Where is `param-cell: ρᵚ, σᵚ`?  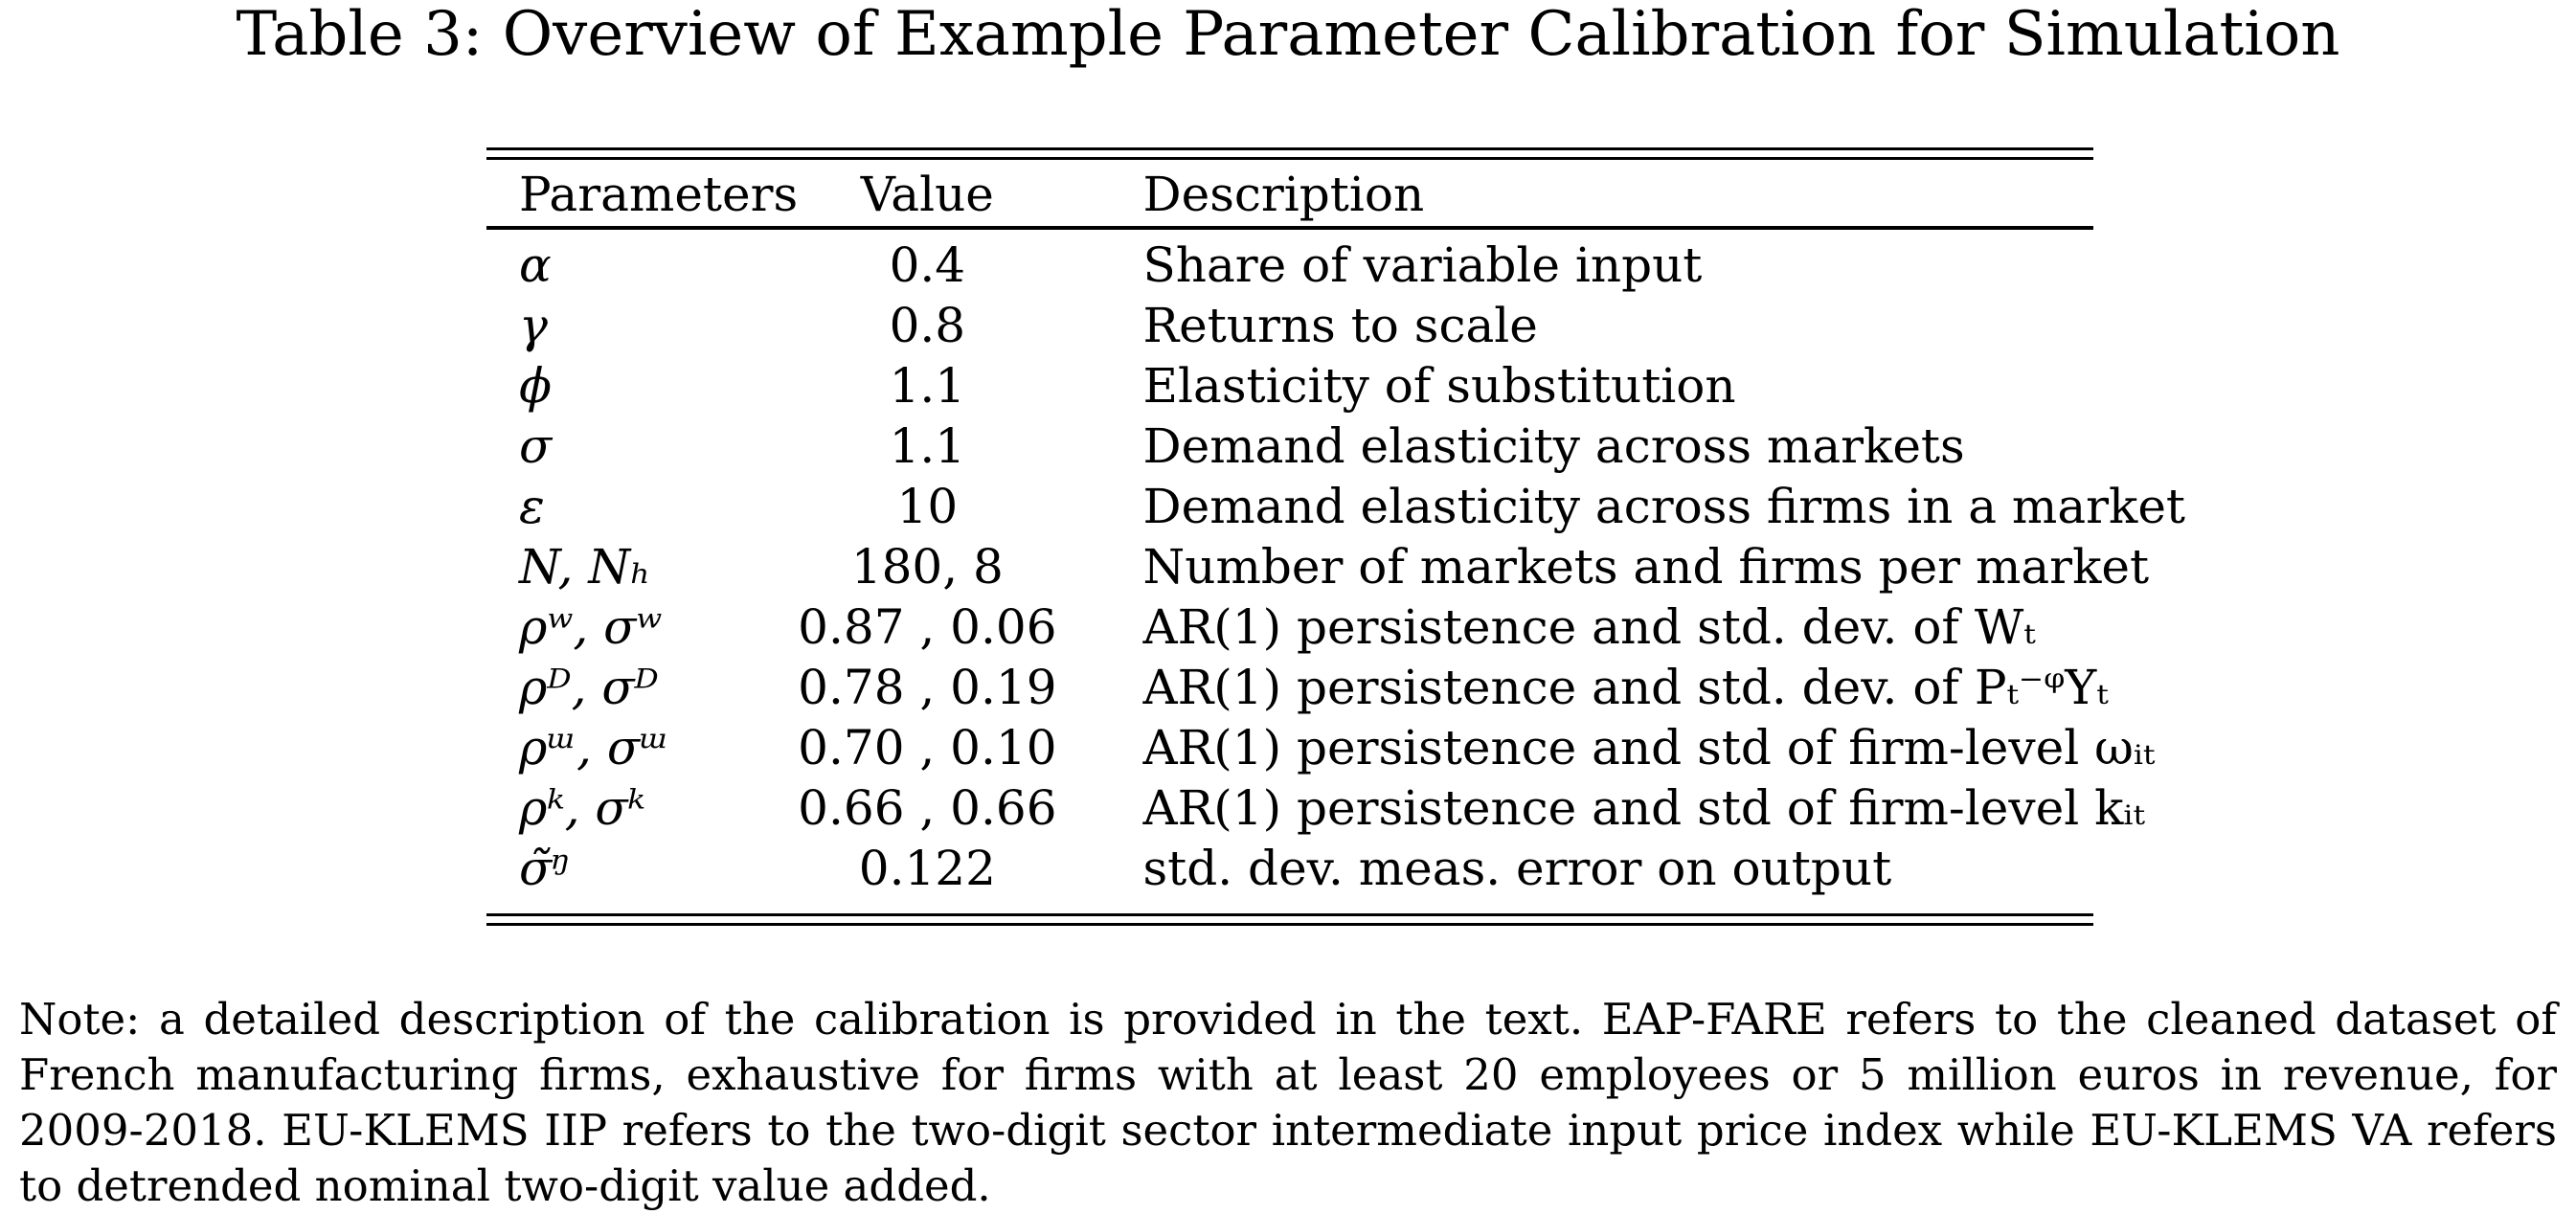
param-cell: ρᵚ, σᵚ is located at coordinates (594, 748).